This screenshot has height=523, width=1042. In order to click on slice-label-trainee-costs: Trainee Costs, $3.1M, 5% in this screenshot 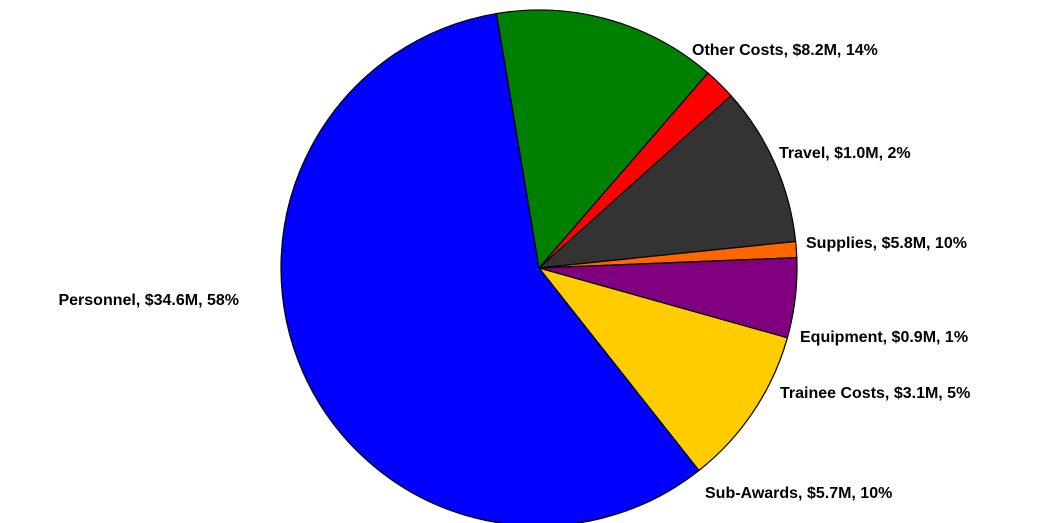, I will do `click(875, 393)`.